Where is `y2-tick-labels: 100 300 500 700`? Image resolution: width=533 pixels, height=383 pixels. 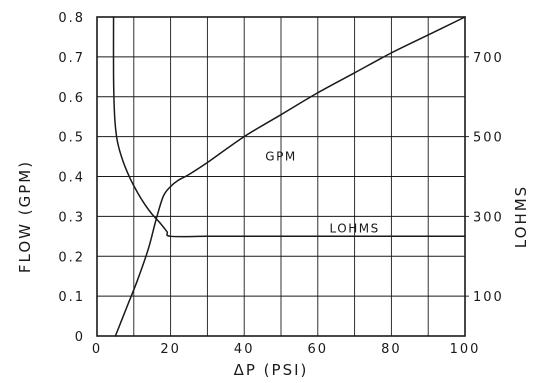 y2-tick-labels: 100 300 500 700 is located at coordinates (484, 178).